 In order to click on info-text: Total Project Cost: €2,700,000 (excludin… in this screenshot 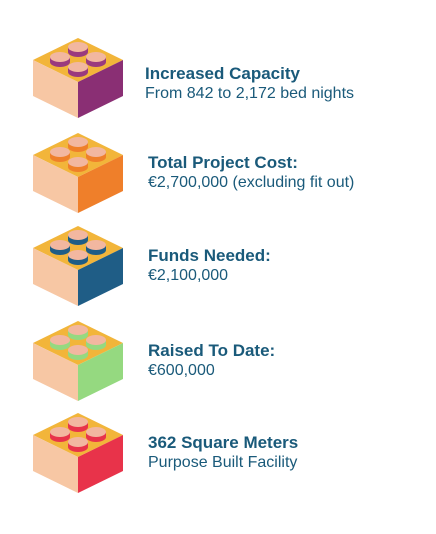, I will do `click(251, 173)`.